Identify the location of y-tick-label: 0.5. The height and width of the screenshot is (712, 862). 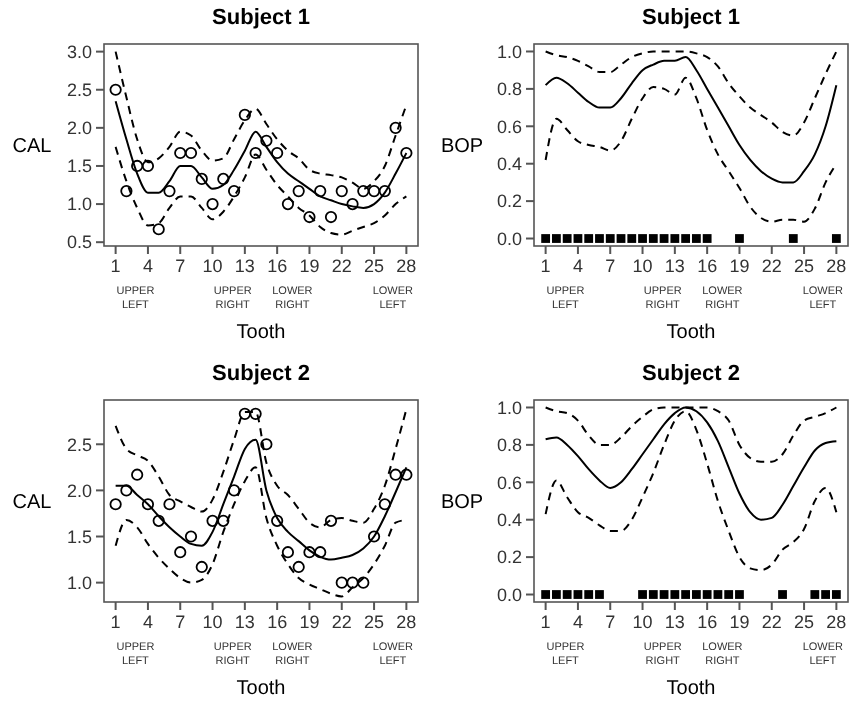
(79, 242).